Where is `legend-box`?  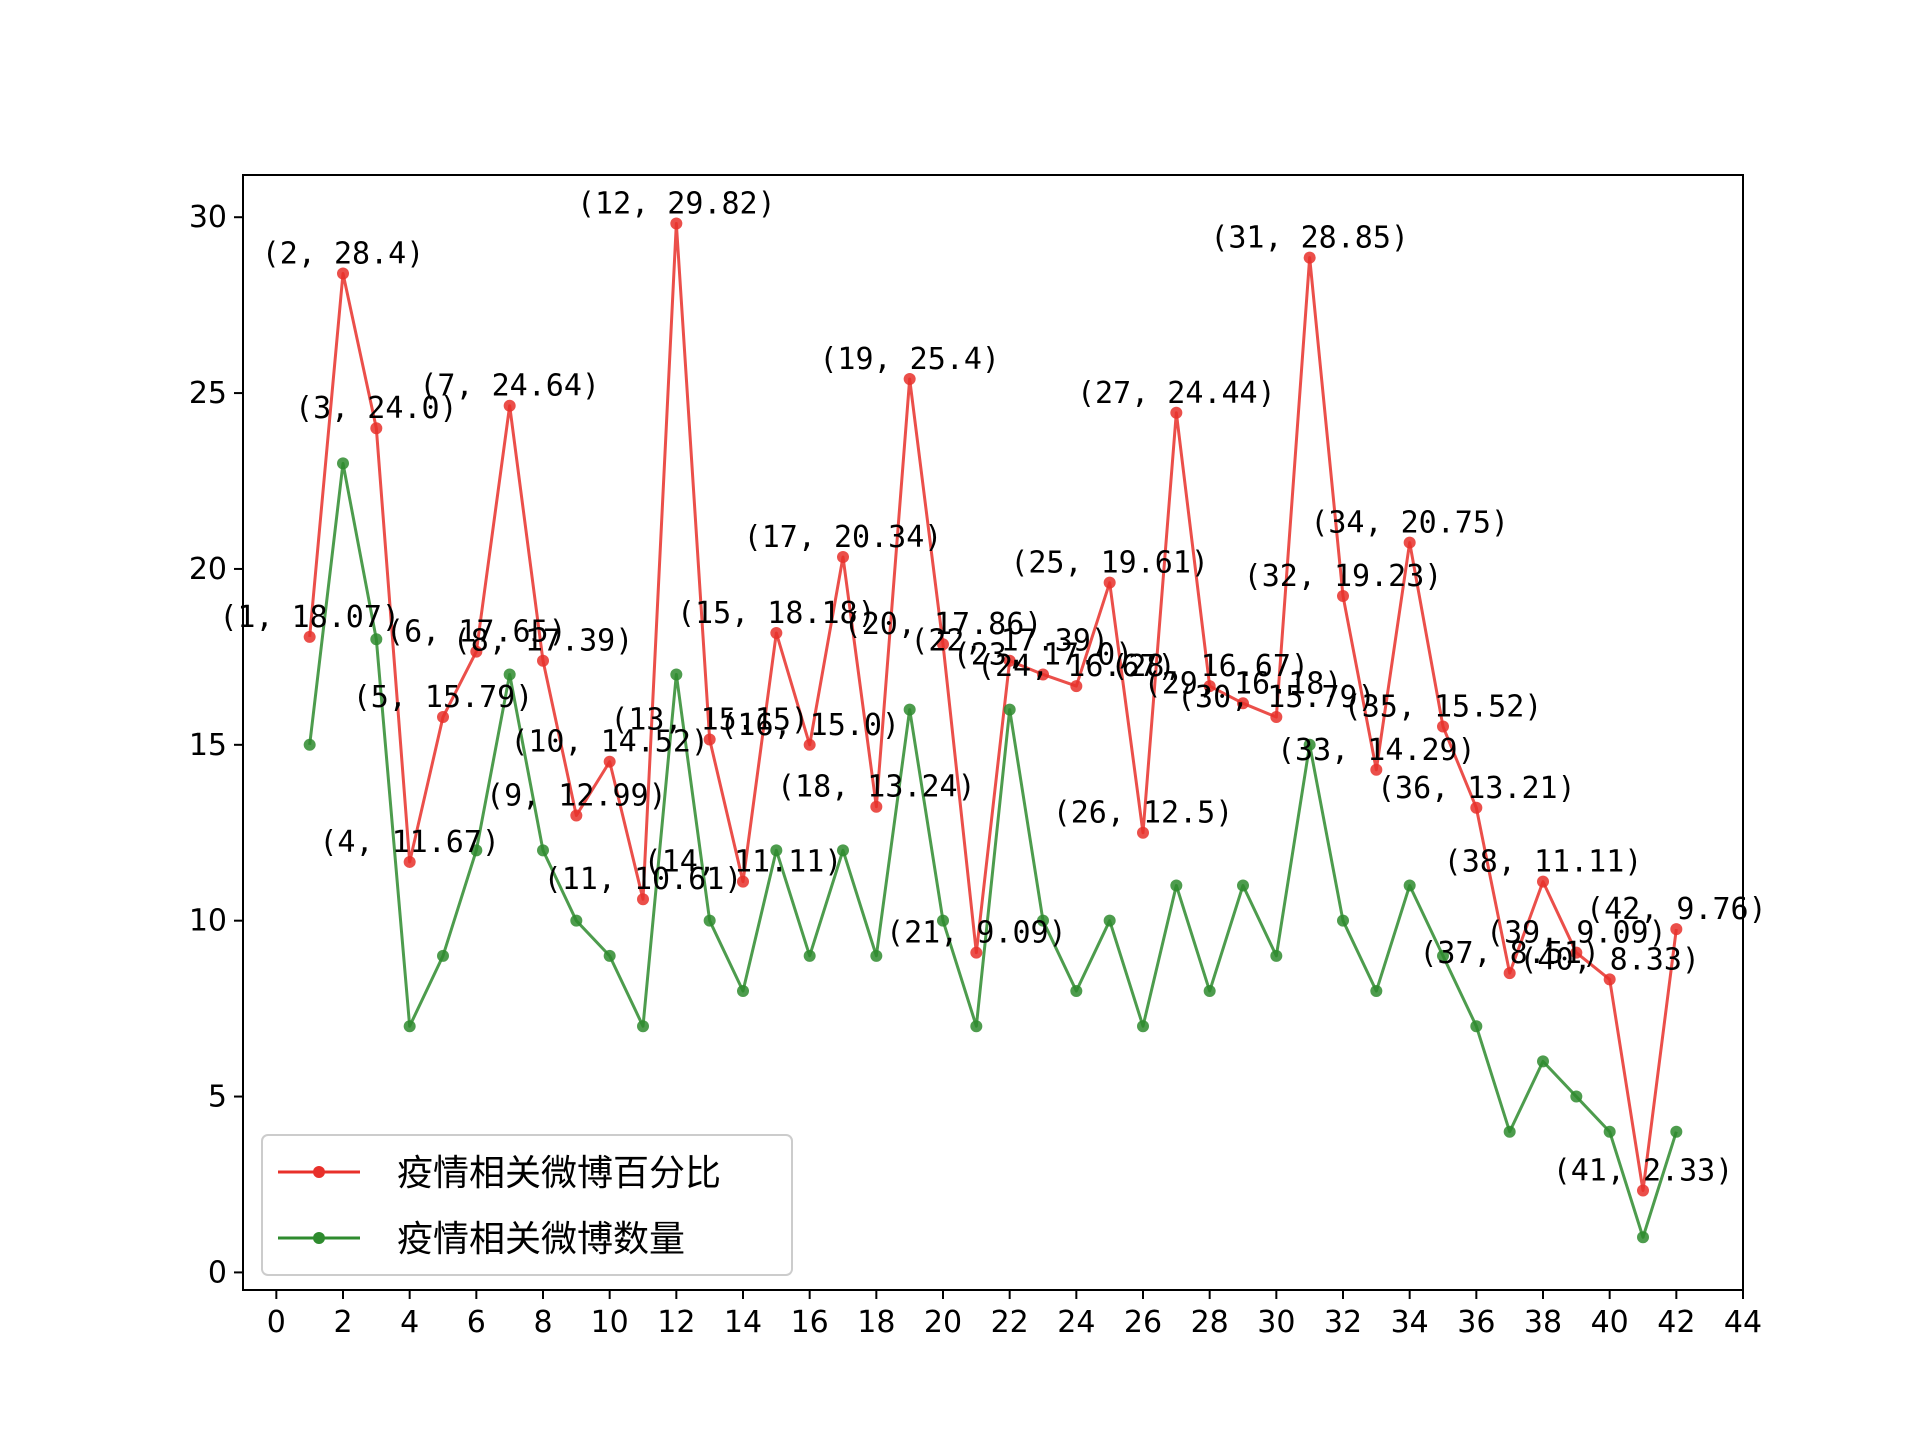 legend-box is located at coordinates (527, 1205).